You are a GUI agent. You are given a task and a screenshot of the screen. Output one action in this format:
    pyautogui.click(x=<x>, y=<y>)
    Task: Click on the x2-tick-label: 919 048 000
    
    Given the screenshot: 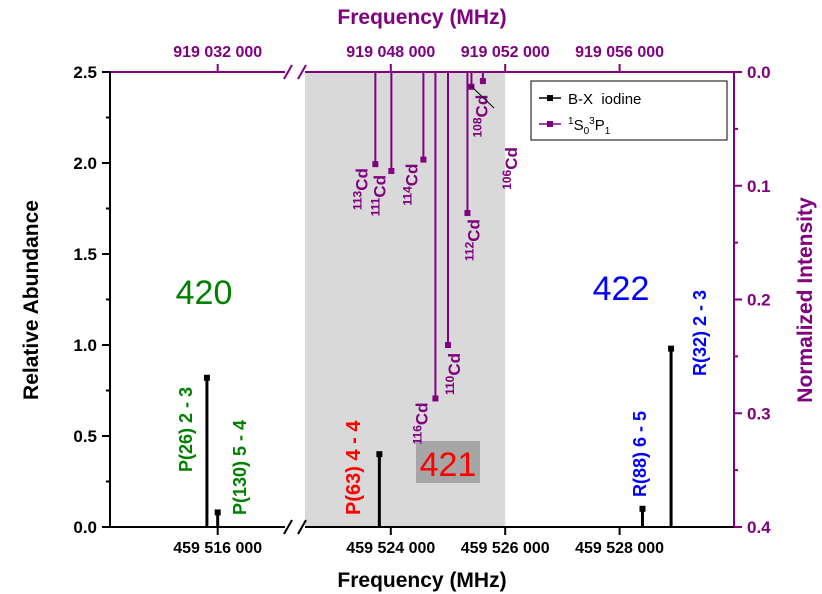 What is the action you would take?
    pyautogui.click(x=390, y=52)
    